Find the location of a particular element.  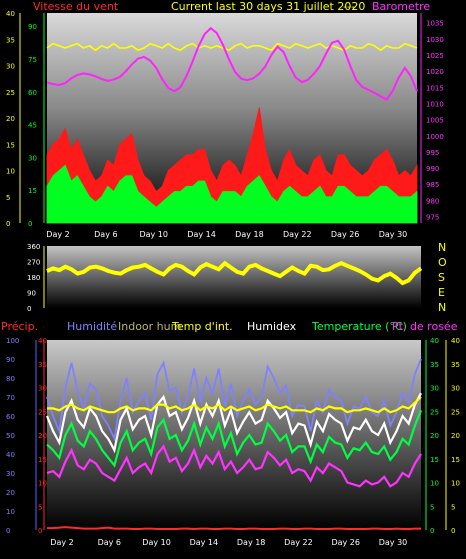

temp-tick-8: 40 is located at coordinates (434, 341).